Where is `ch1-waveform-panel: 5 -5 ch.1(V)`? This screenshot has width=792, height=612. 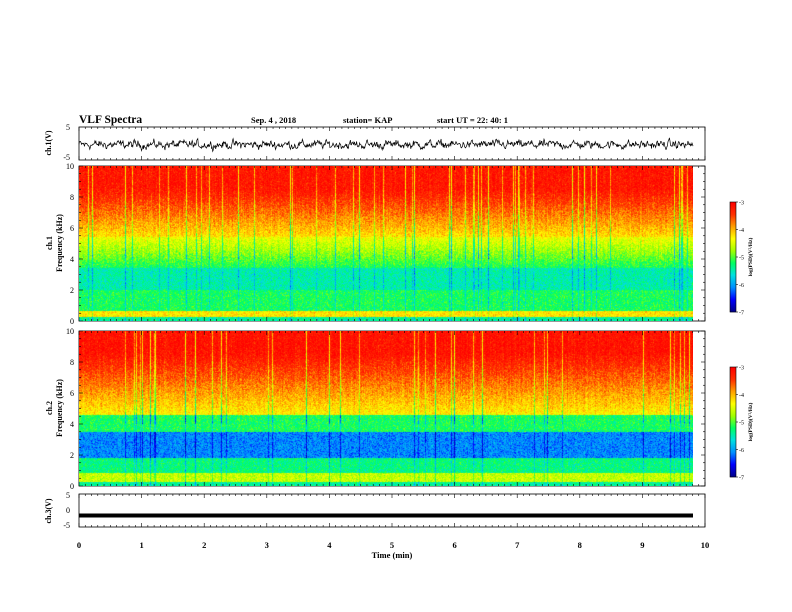 ch1-waveform-panel: 5 -5 ch.1(V) is located at coordinates (375, 142).